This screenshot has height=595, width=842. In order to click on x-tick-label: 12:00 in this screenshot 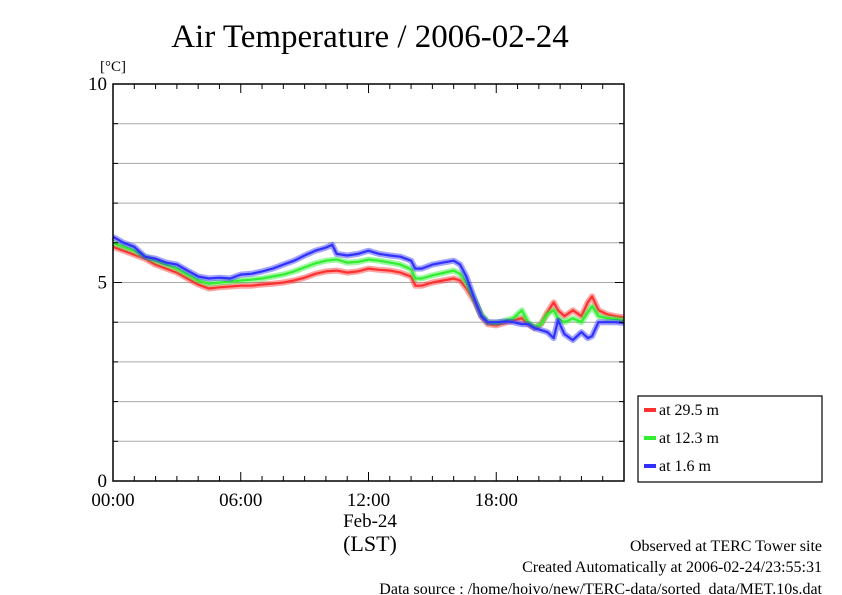, I will do `click(368, 500)`.